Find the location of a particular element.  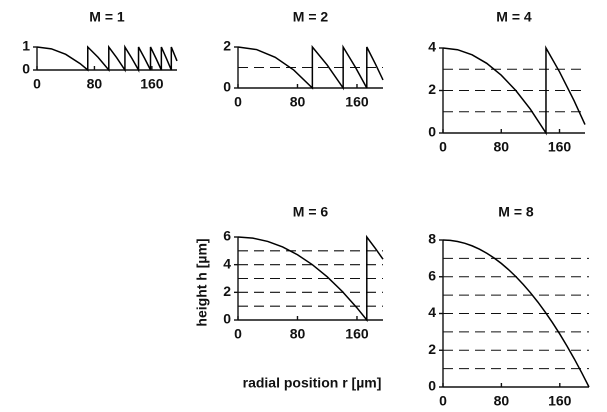

chart-title: M = 8 is located at coordinates (516, 212).